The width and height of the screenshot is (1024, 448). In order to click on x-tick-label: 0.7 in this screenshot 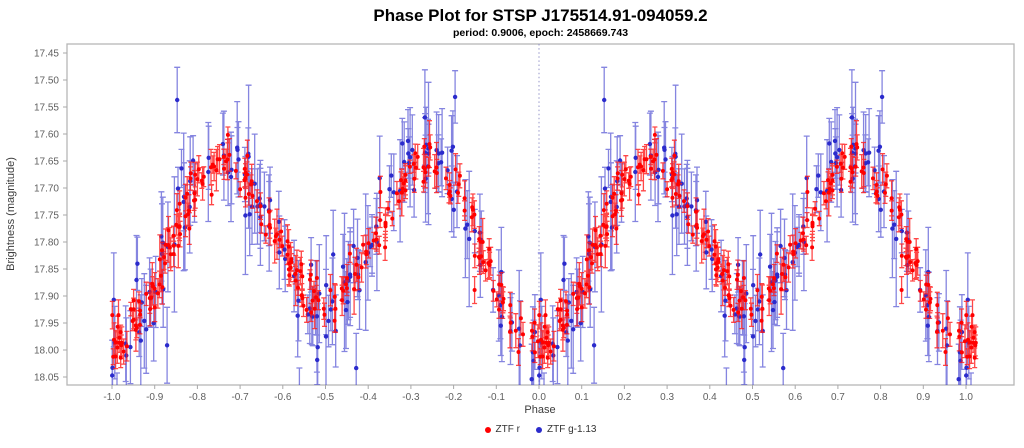, I will do `click(838, 397)`.